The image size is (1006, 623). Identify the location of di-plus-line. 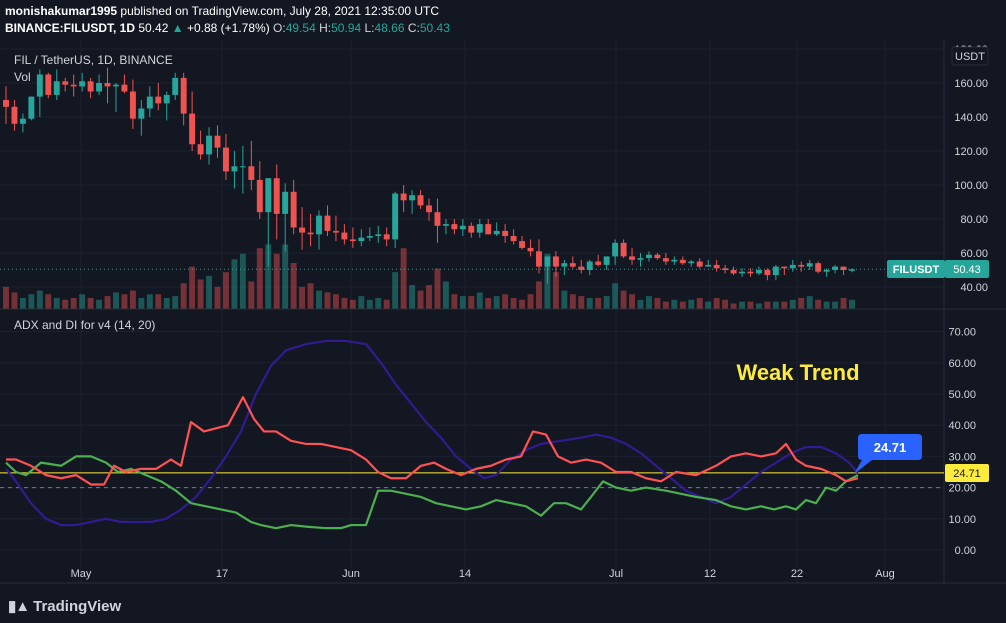
(432, 492).